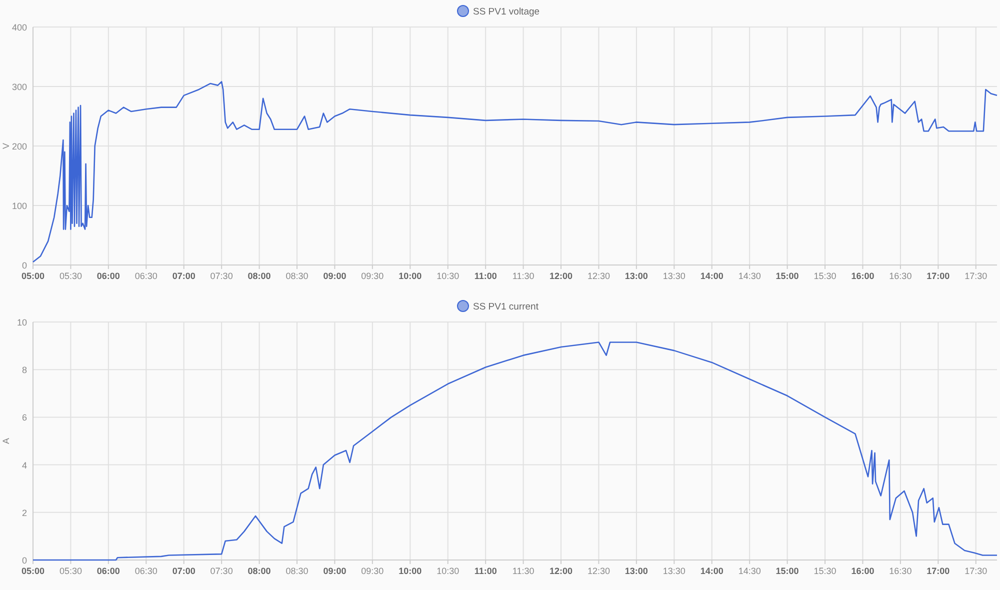  I want to click on y-tick-label: 100, so click(19, 206).